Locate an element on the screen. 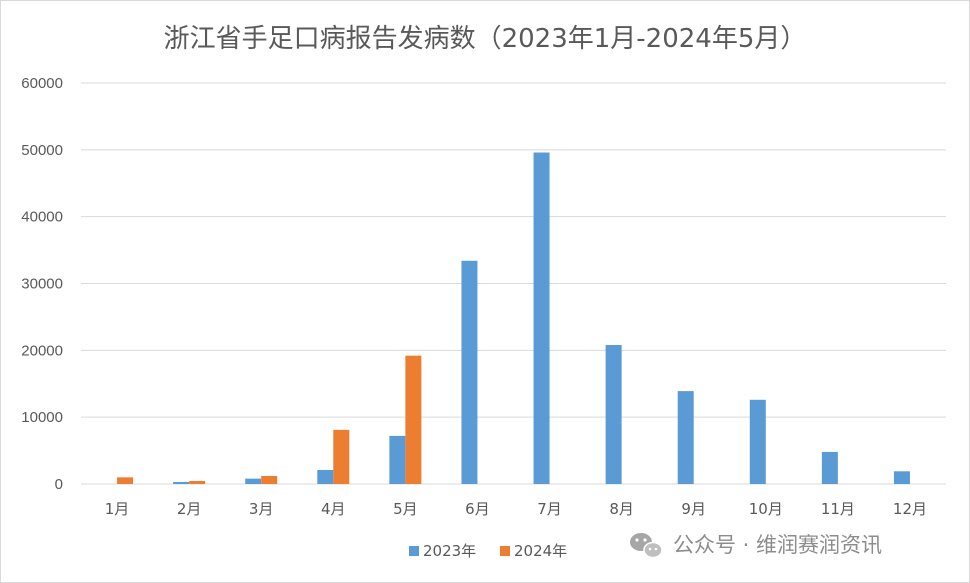 The image size is (970, 583). y-tick-label: 40000 is located at coordinates (42, 217).